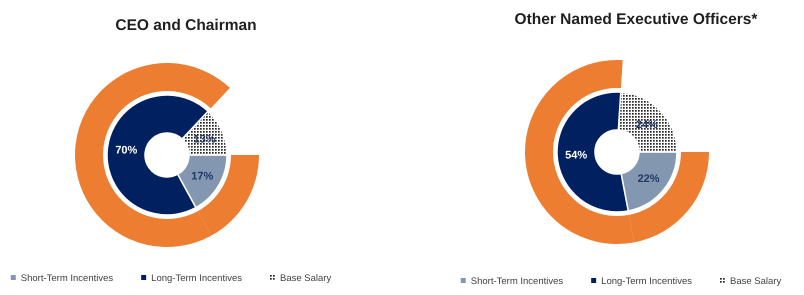 Image resolution: width=804 pixels, height=295 pixels. Describe the element at coordinates (636, 19) in the screenshot. I see `chart-title: Other Named Executive Officers*` at that location.